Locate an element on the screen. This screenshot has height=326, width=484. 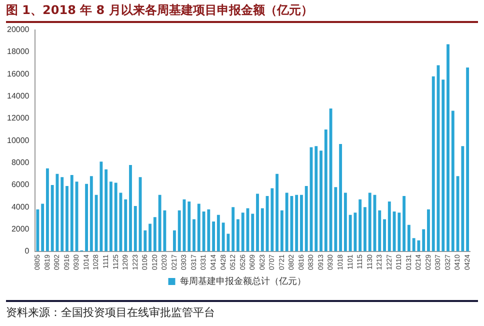
y-tick-label: 0 is located at coordinates (27, 251).